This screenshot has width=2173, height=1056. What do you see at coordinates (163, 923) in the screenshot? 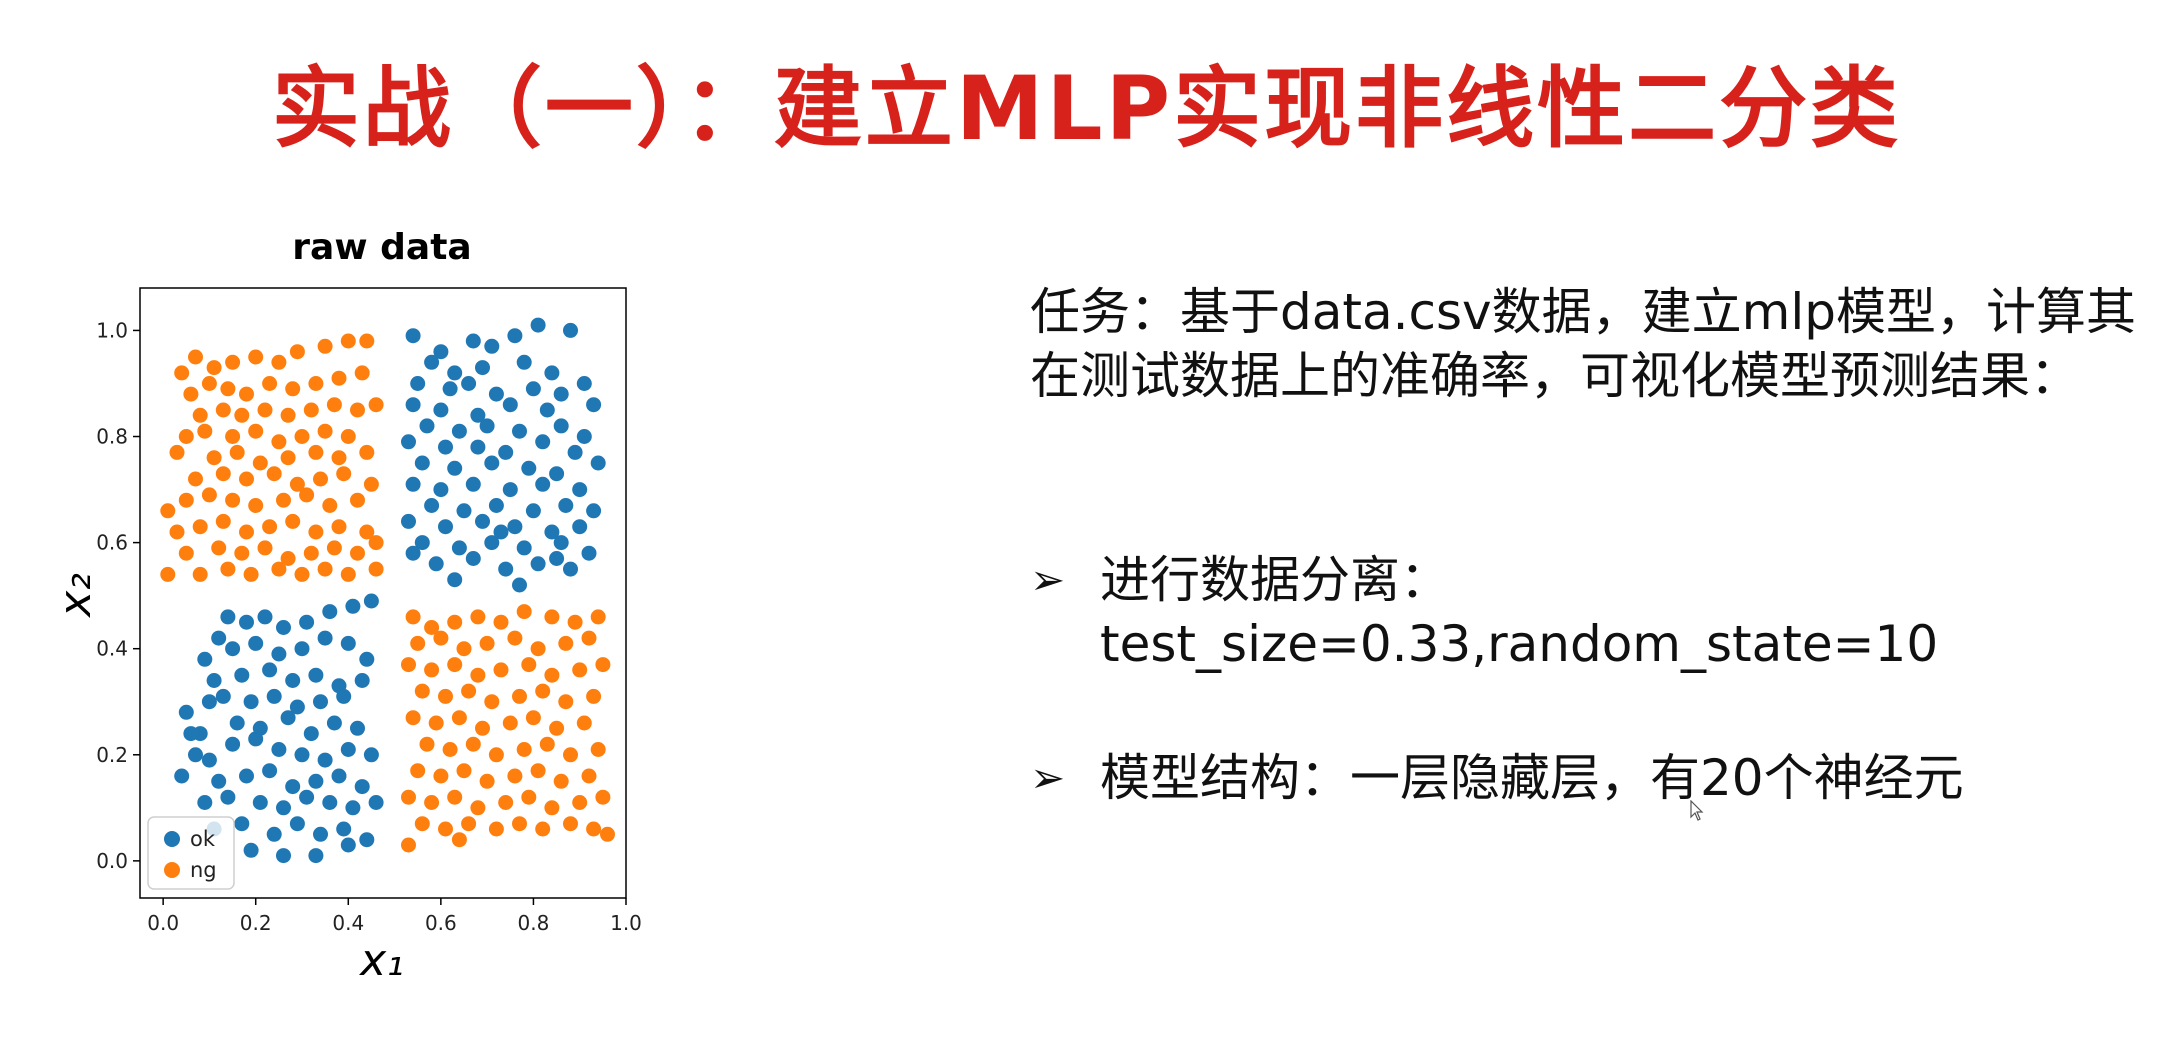
I see `x-tick-label: 0.0` at bounding box center [163, 923].